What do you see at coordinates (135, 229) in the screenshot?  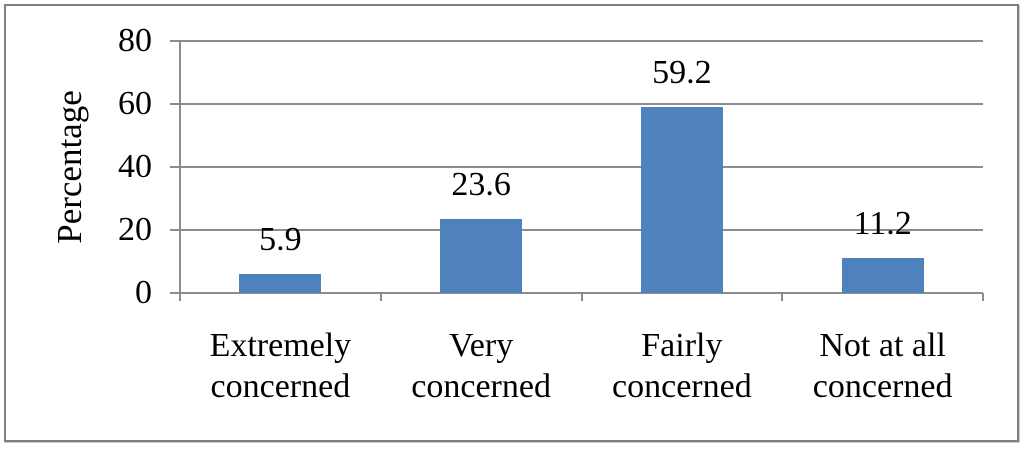 I see `y-axis-tick-label: 20` at bounding box center [135, 229].